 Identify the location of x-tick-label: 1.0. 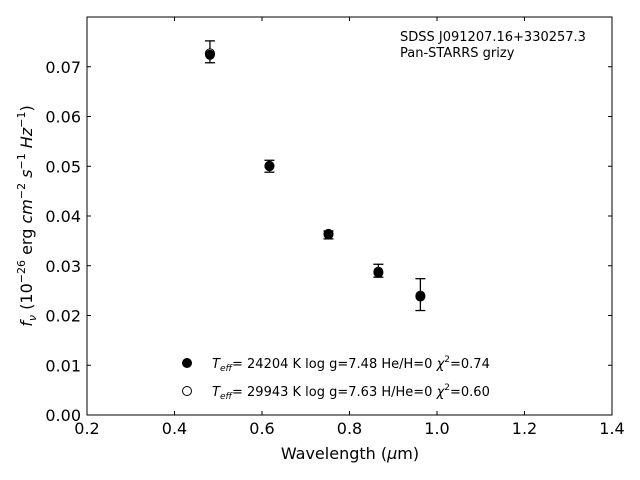
(436, 428).